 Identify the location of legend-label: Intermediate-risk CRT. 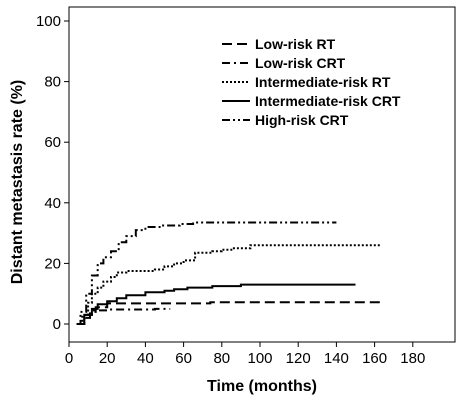
(328, 101).